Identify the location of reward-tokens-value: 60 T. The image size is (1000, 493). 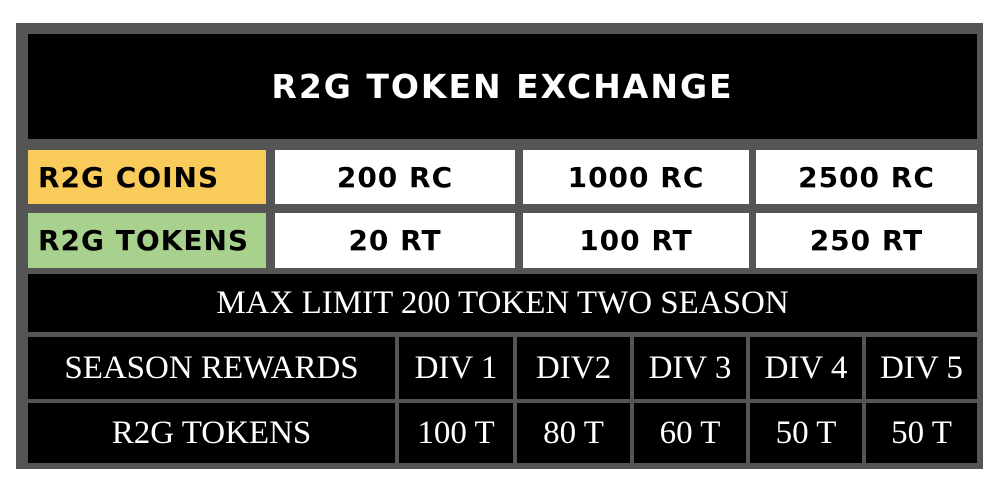
(690, 433).